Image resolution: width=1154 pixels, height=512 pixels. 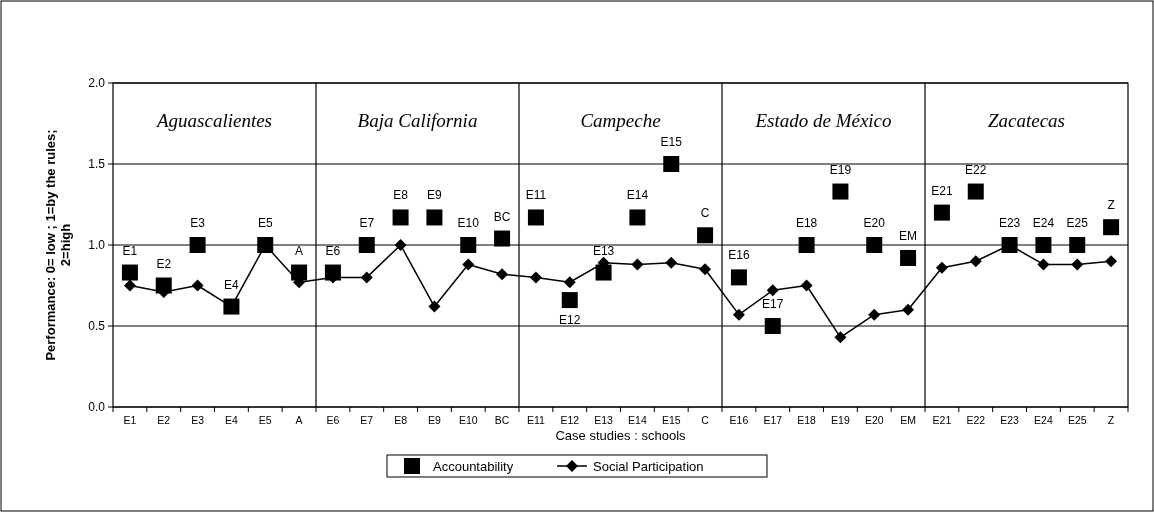 I want to click on annotation: E21, so click(x=942, y=190).